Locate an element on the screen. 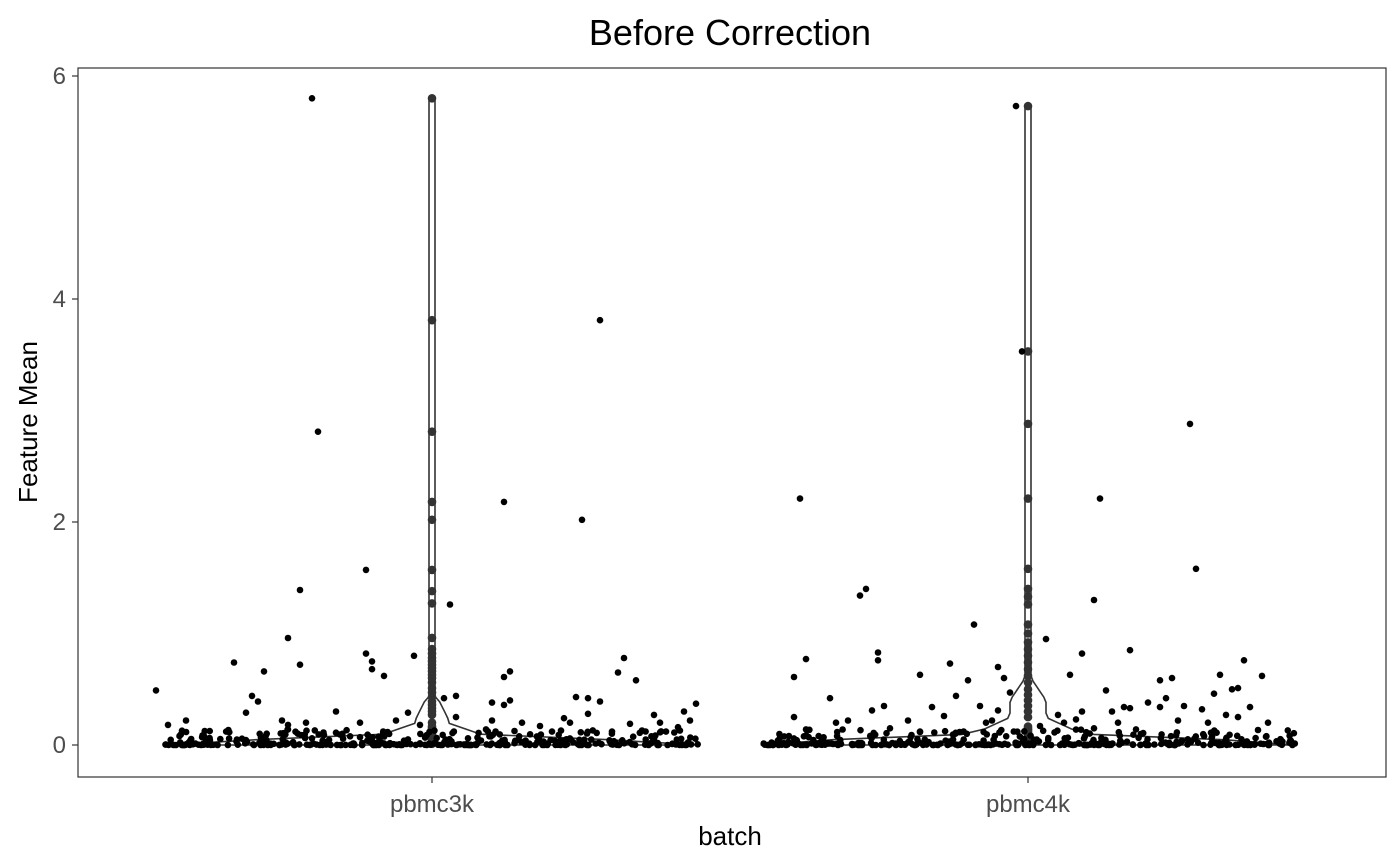 This screenshot has width=1400, height=865. chart-title: Before Correction is located at coordinates (730, 32).